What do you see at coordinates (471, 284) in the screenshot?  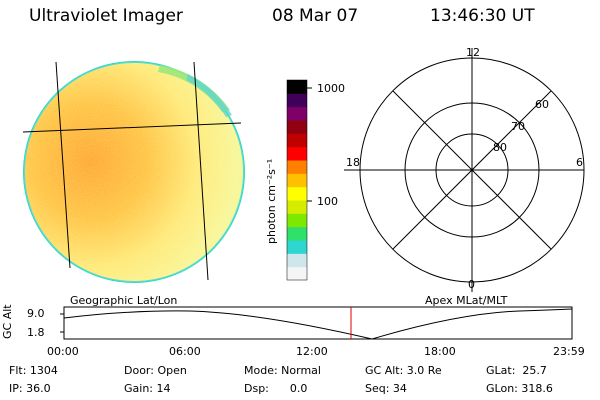 I see `mlt-label-0: 0` at bounding box center [471, 284].